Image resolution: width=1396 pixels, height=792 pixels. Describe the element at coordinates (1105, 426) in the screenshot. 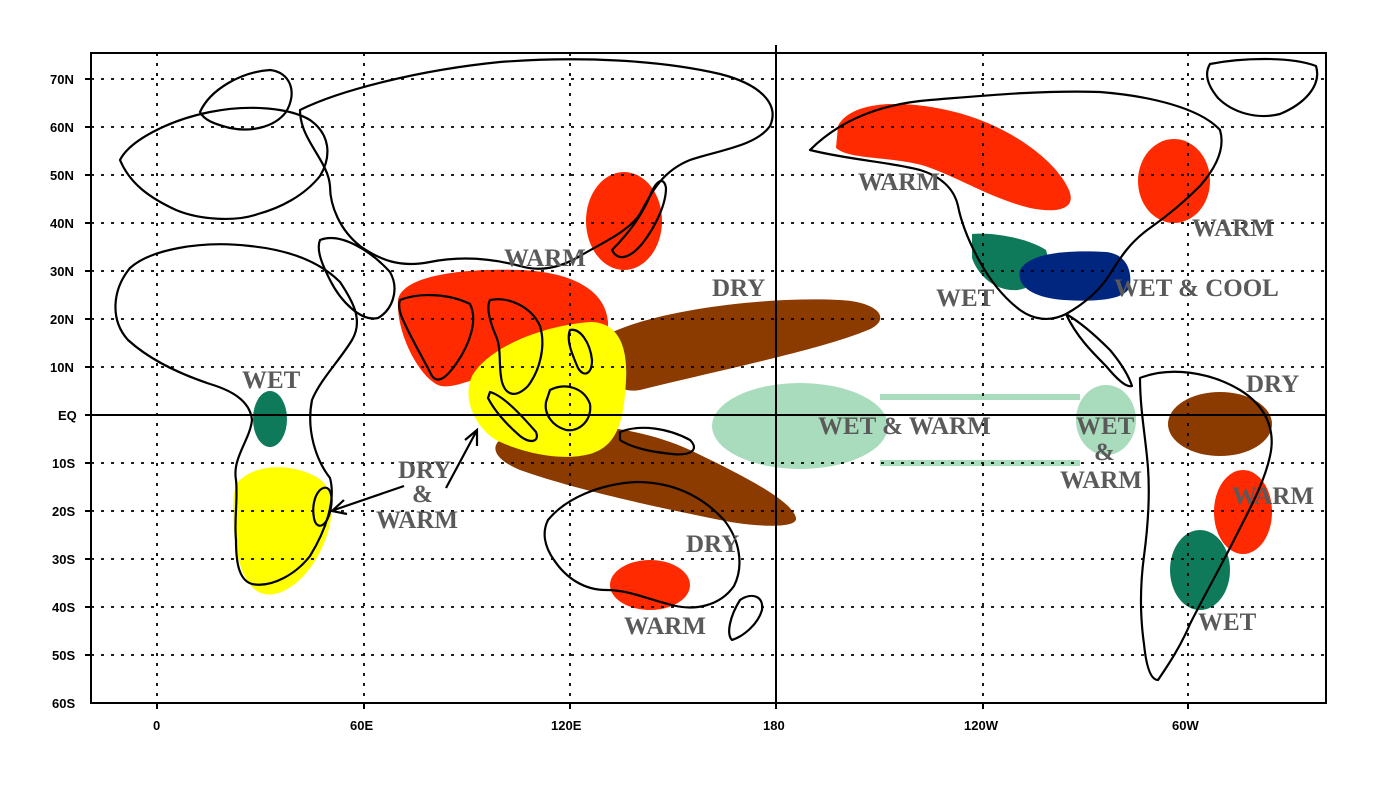

I see `label-wet-east-top: WET` at that location.